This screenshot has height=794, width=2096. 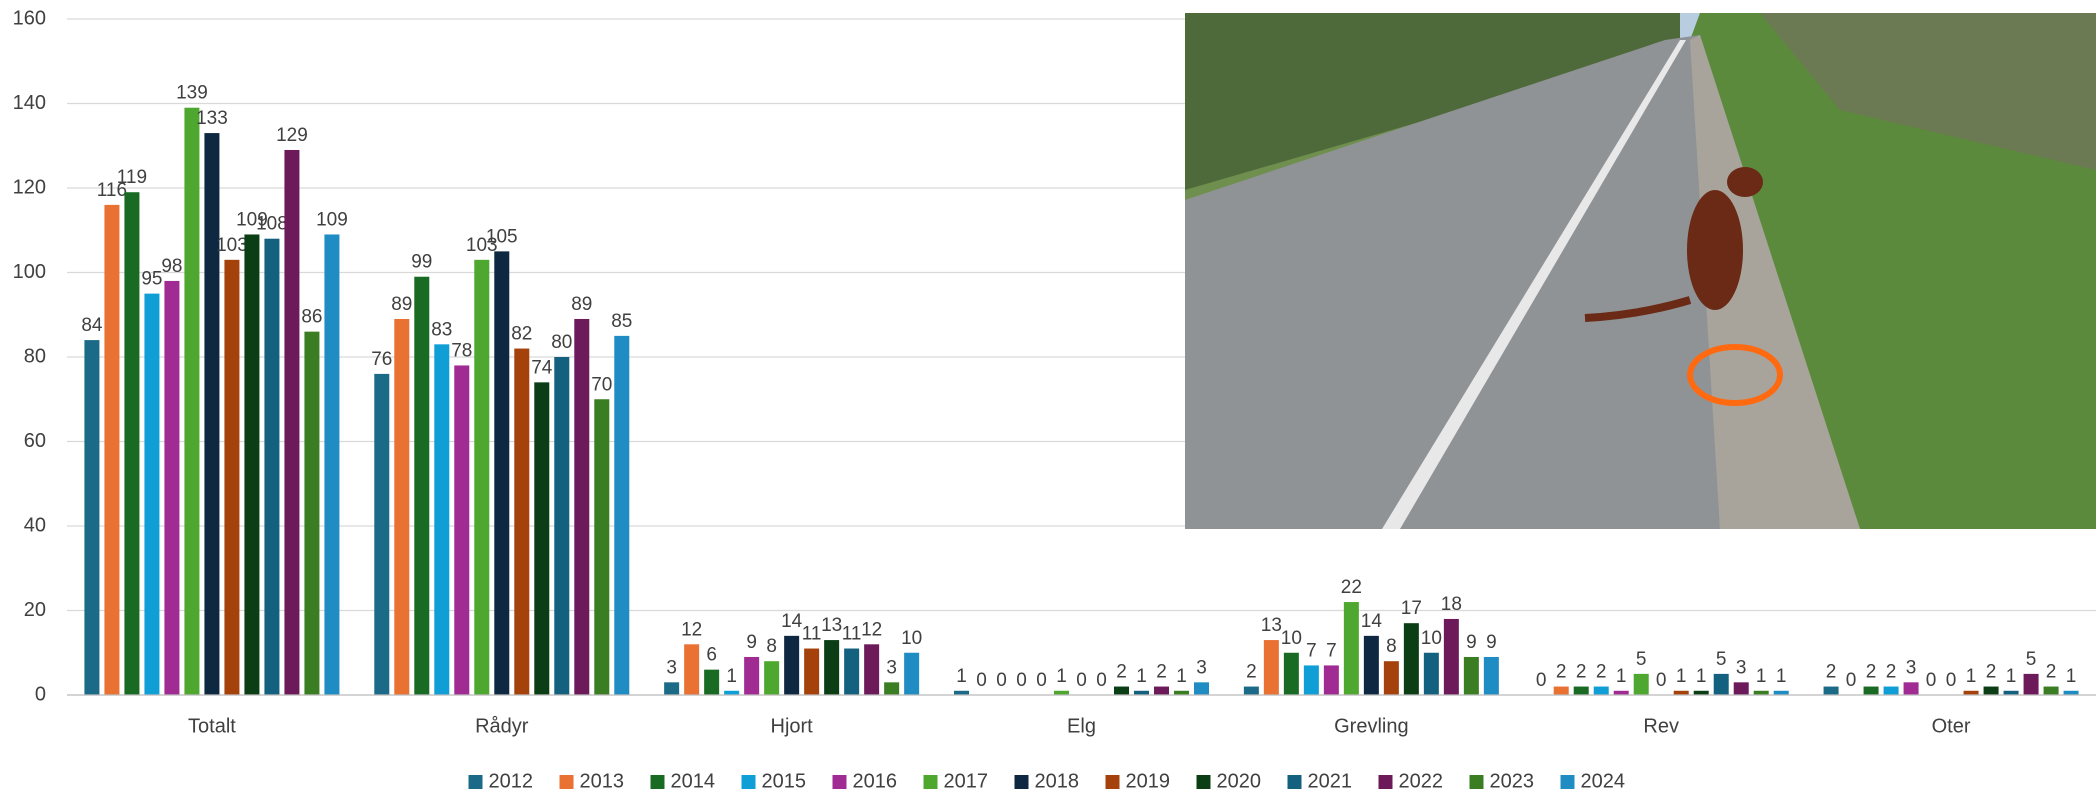 What do you see at coordinates (693, 781) in the screenshot?
I see `legend-label: 2014` at bounding box center [693, 781].